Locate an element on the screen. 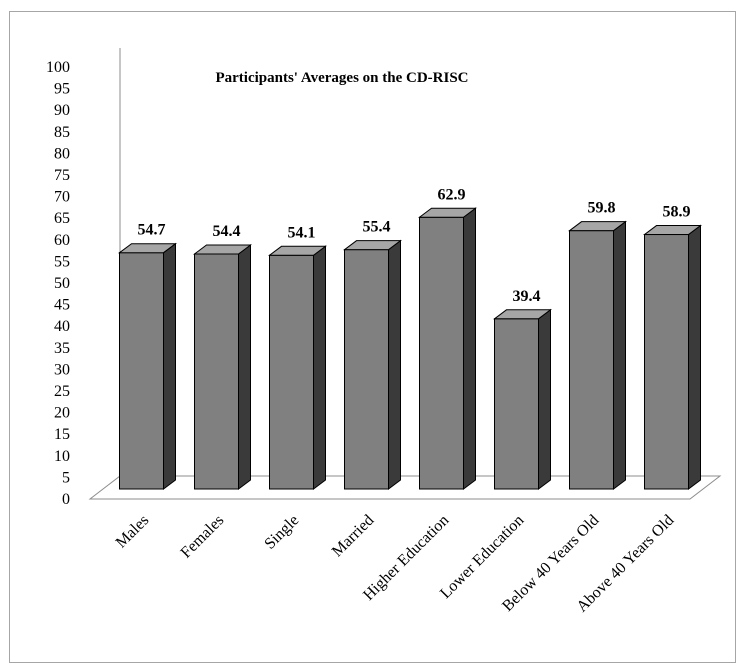  y-tick-label: 55 is located at coordinates (62, 261).